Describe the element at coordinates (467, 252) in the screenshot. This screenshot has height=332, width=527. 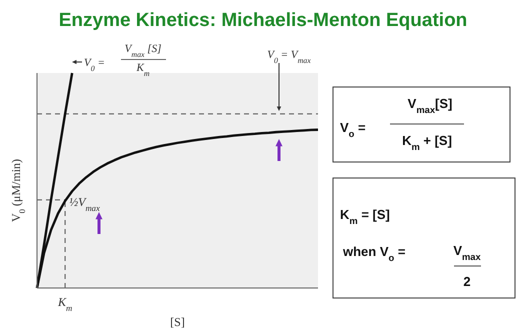
I see `text: V$_{max}$` at that location.